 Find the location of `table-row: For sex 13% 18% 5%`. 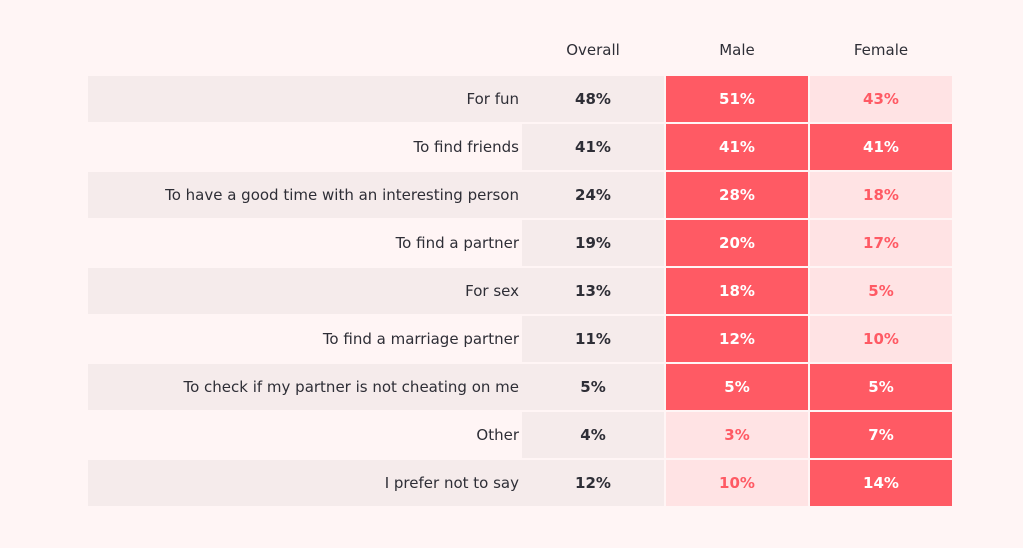

table-row: For sex 13% 18% 5% is located at coordinates (520, 291).